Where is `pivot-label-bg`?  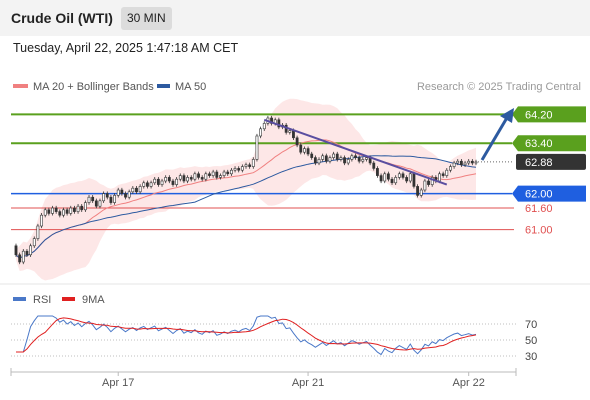 pivot-label-bg is located at coordinates (549, 193).